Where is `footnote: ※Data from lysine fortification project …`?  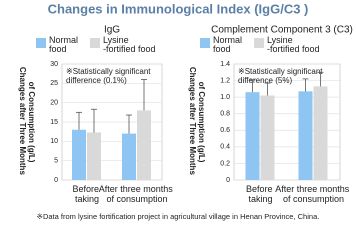 footnote: ※Data from lysine fortification project … is located at coordinates (178, 216).